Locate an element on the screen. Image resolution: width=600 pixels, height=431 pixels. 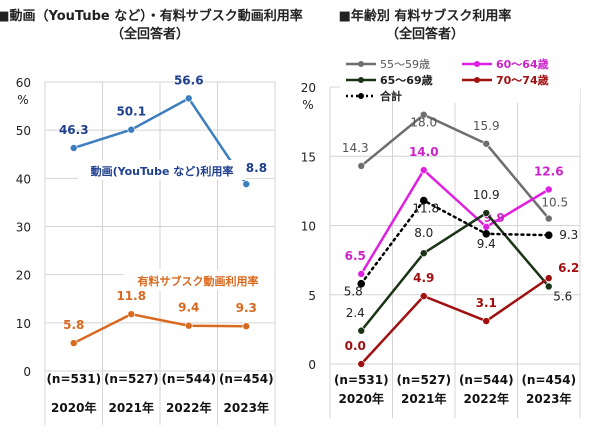
data-label: 5.8 is located at coordinates (353, 292).